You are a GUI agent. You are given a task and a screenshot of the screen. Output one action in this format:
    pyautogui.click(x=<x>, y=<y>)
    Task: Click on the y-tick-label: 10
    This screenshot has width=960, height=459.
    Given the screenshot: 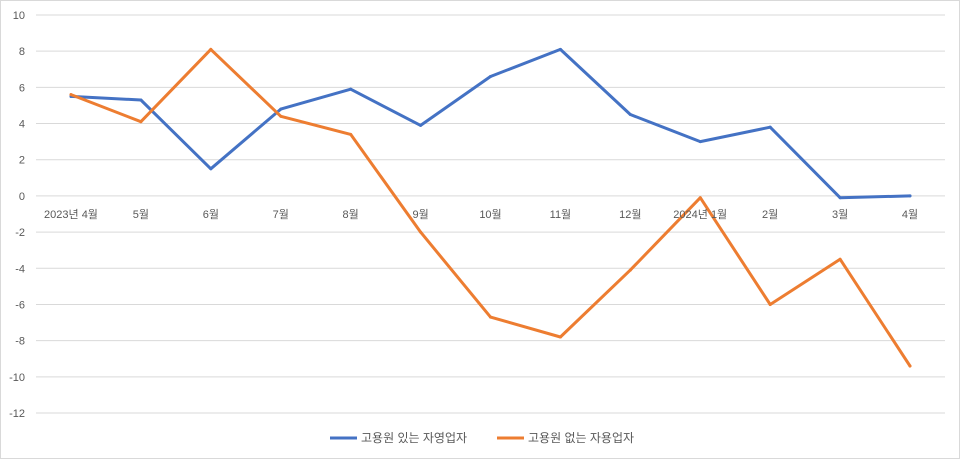 What is the action you would take?
    pyautogui.click(x=19, y=16)
    